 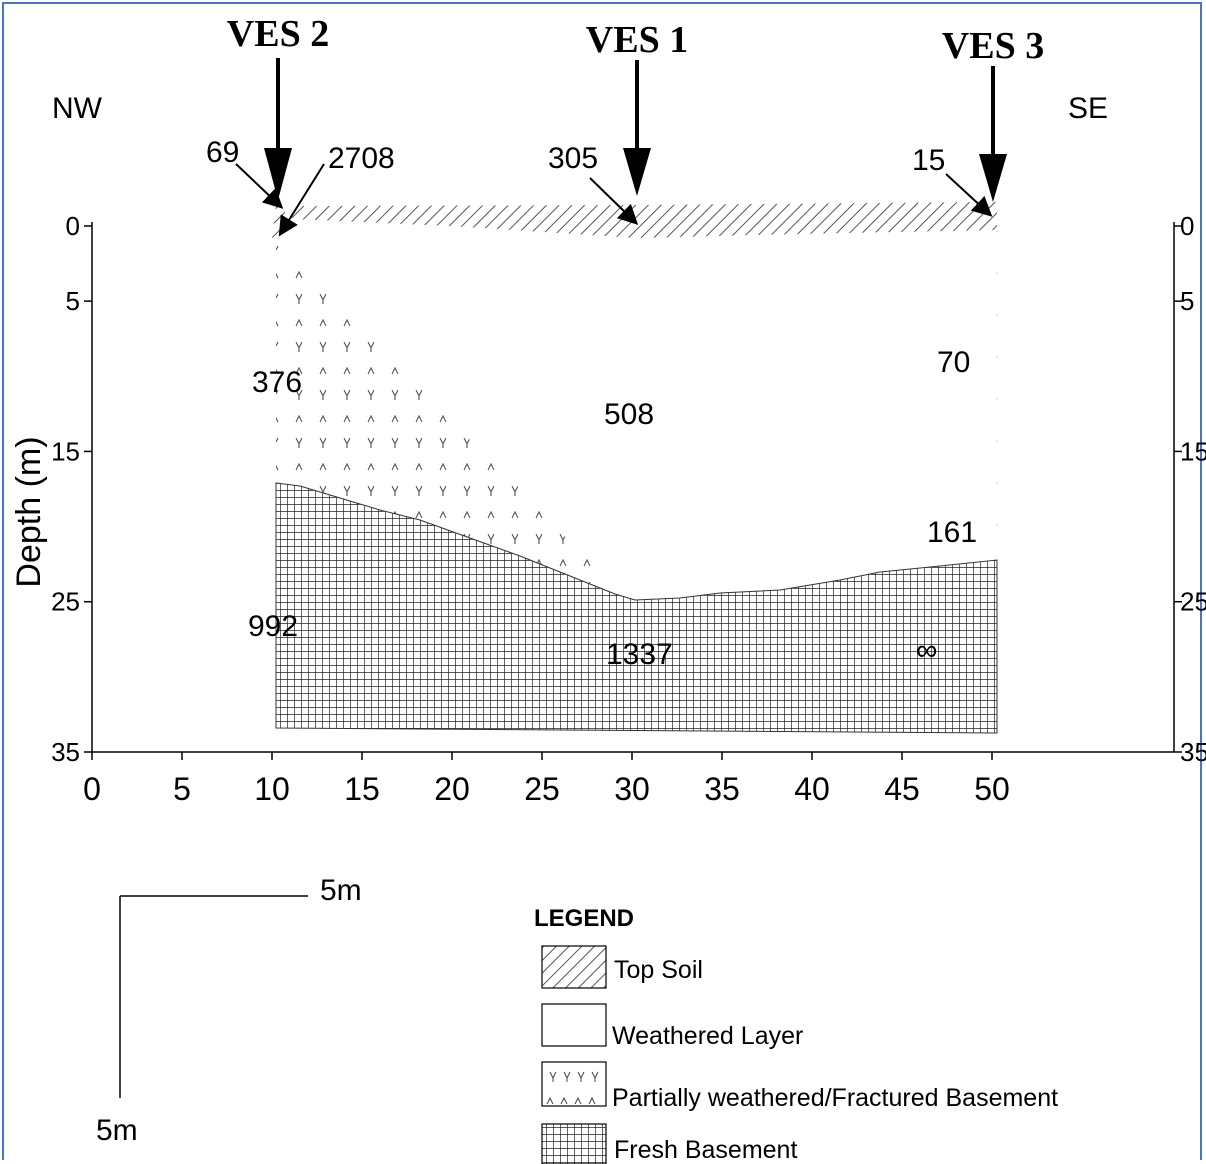 I want to click on right-axis-ticks: 0 5 15 25 35, so click(x=1190, y=489).